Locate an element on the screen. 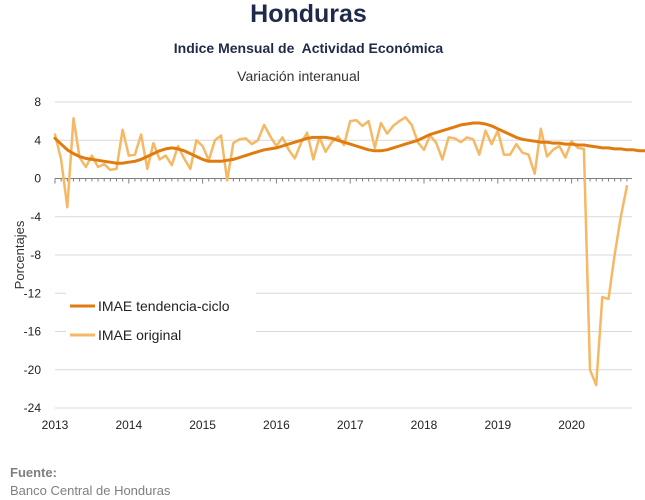 The image size is (645, 500). x-tick-label: 2014 is located at coordinates (128, 425).